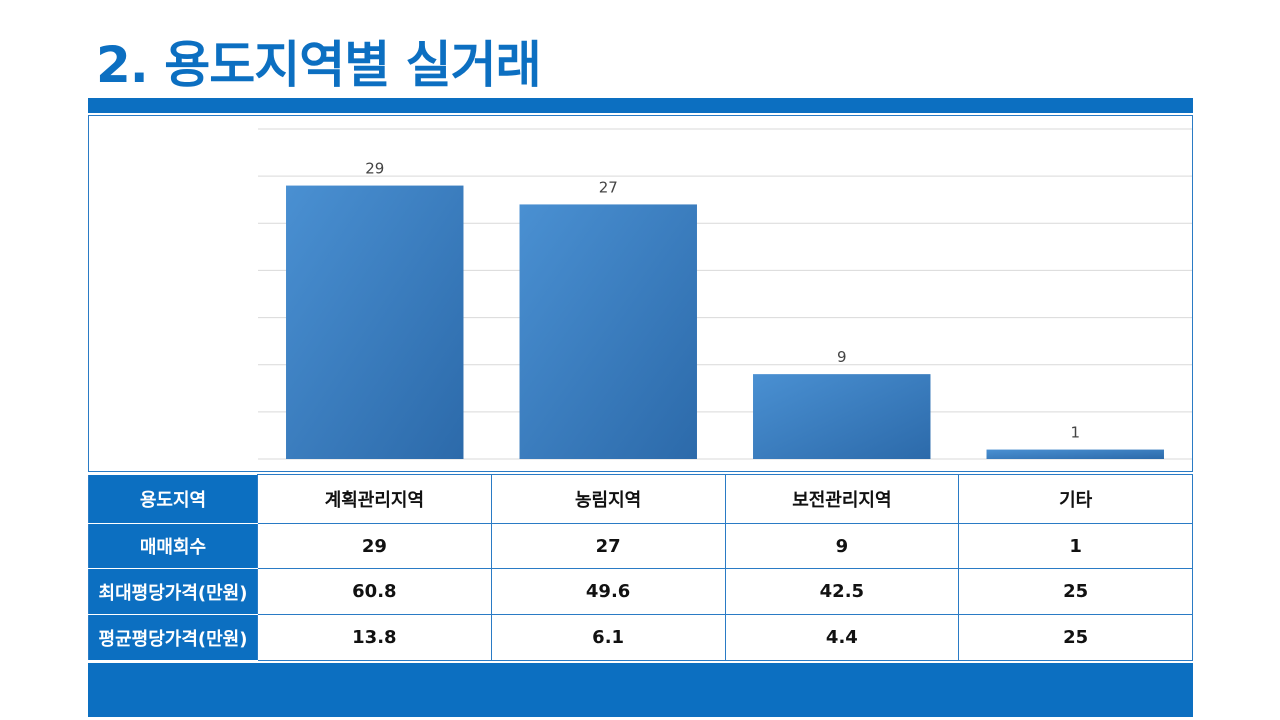  I want to click on table-column-header: 계획관리지역, so click(374, 499).